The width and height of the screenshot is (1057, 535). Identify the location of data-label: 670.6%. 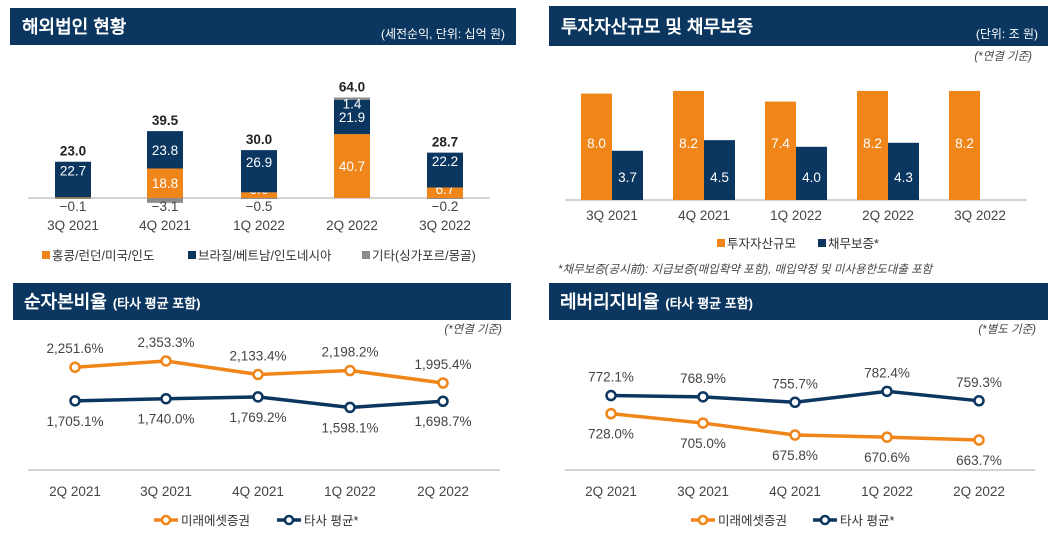
(887, 457).